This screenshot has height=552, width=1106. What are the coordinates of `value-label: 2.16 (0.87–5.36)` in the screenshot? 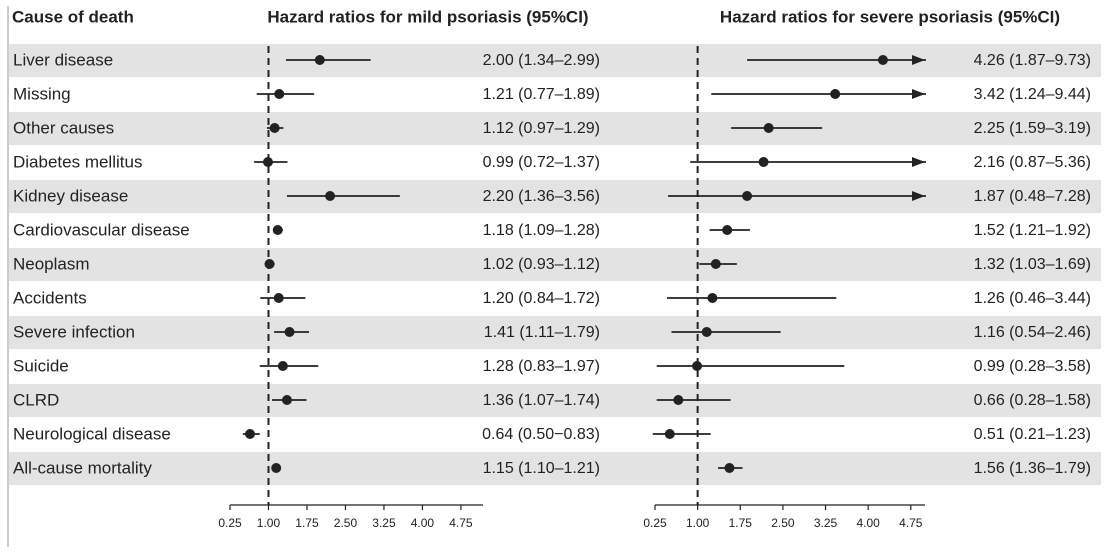 It's located at (1032, 162).